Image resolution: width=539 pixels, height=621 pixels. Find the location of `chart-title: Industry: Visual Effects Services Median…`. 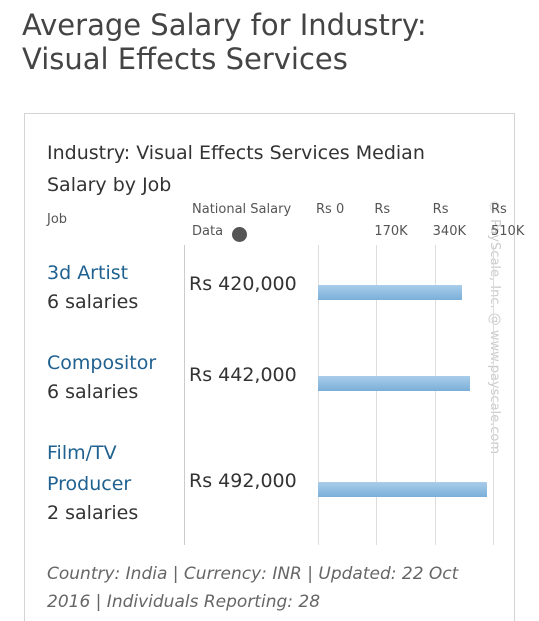

chart-title: Industry: Visual Effects Services Median… is located at coordinates (236, 169).